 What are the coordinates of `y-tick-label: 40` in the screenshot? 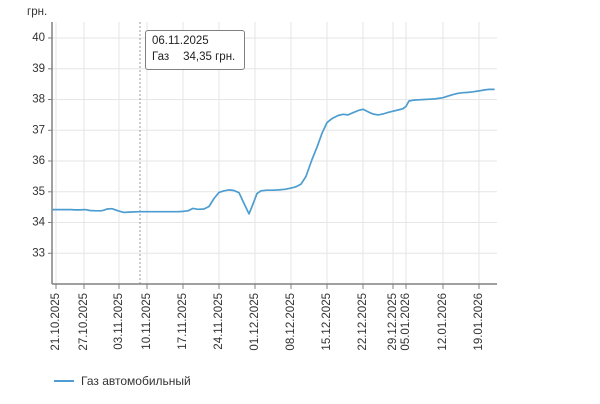 It's located at (38, 38).